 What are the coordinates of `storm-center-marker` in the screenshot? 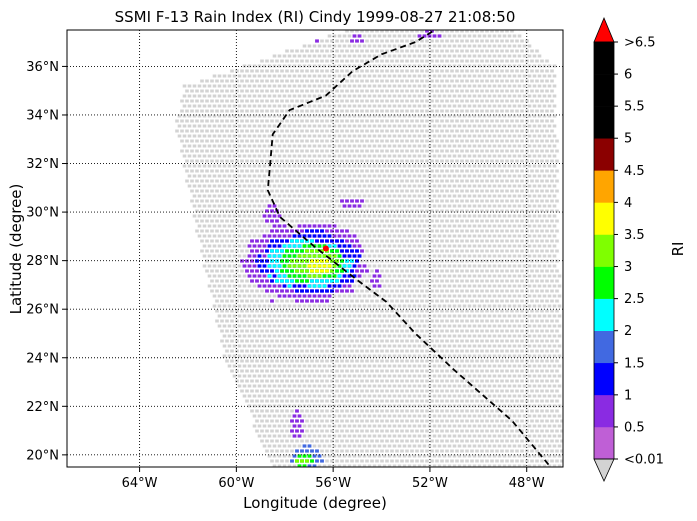 It's located at (325, 248).